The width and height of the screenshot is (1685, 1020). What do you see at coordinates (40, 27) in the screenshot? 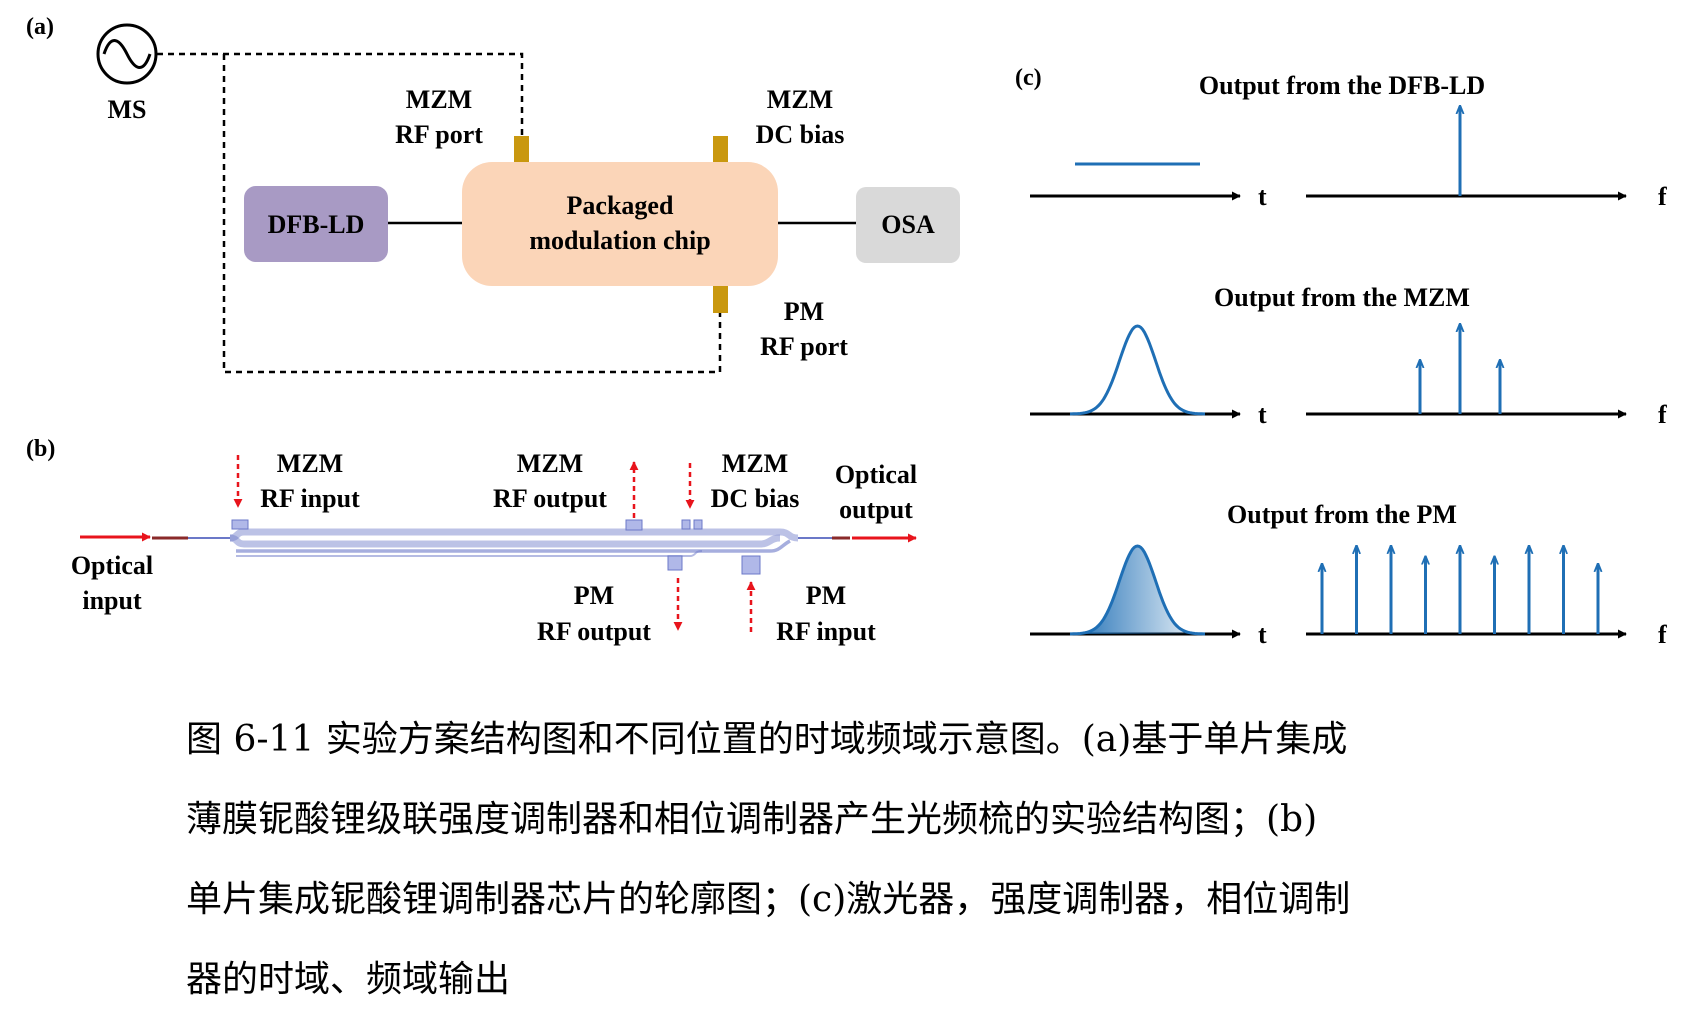
I see `panel-a-label: (a)` at bounding box center [40, 27].